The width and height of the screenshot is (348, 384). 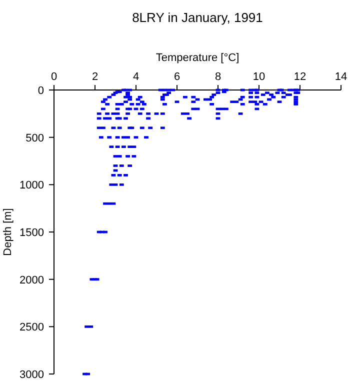 What do you see at coordinates (32, 233) in the screenshot?
I see `y-tick-label: 1500` at bounding box center [32, 233].